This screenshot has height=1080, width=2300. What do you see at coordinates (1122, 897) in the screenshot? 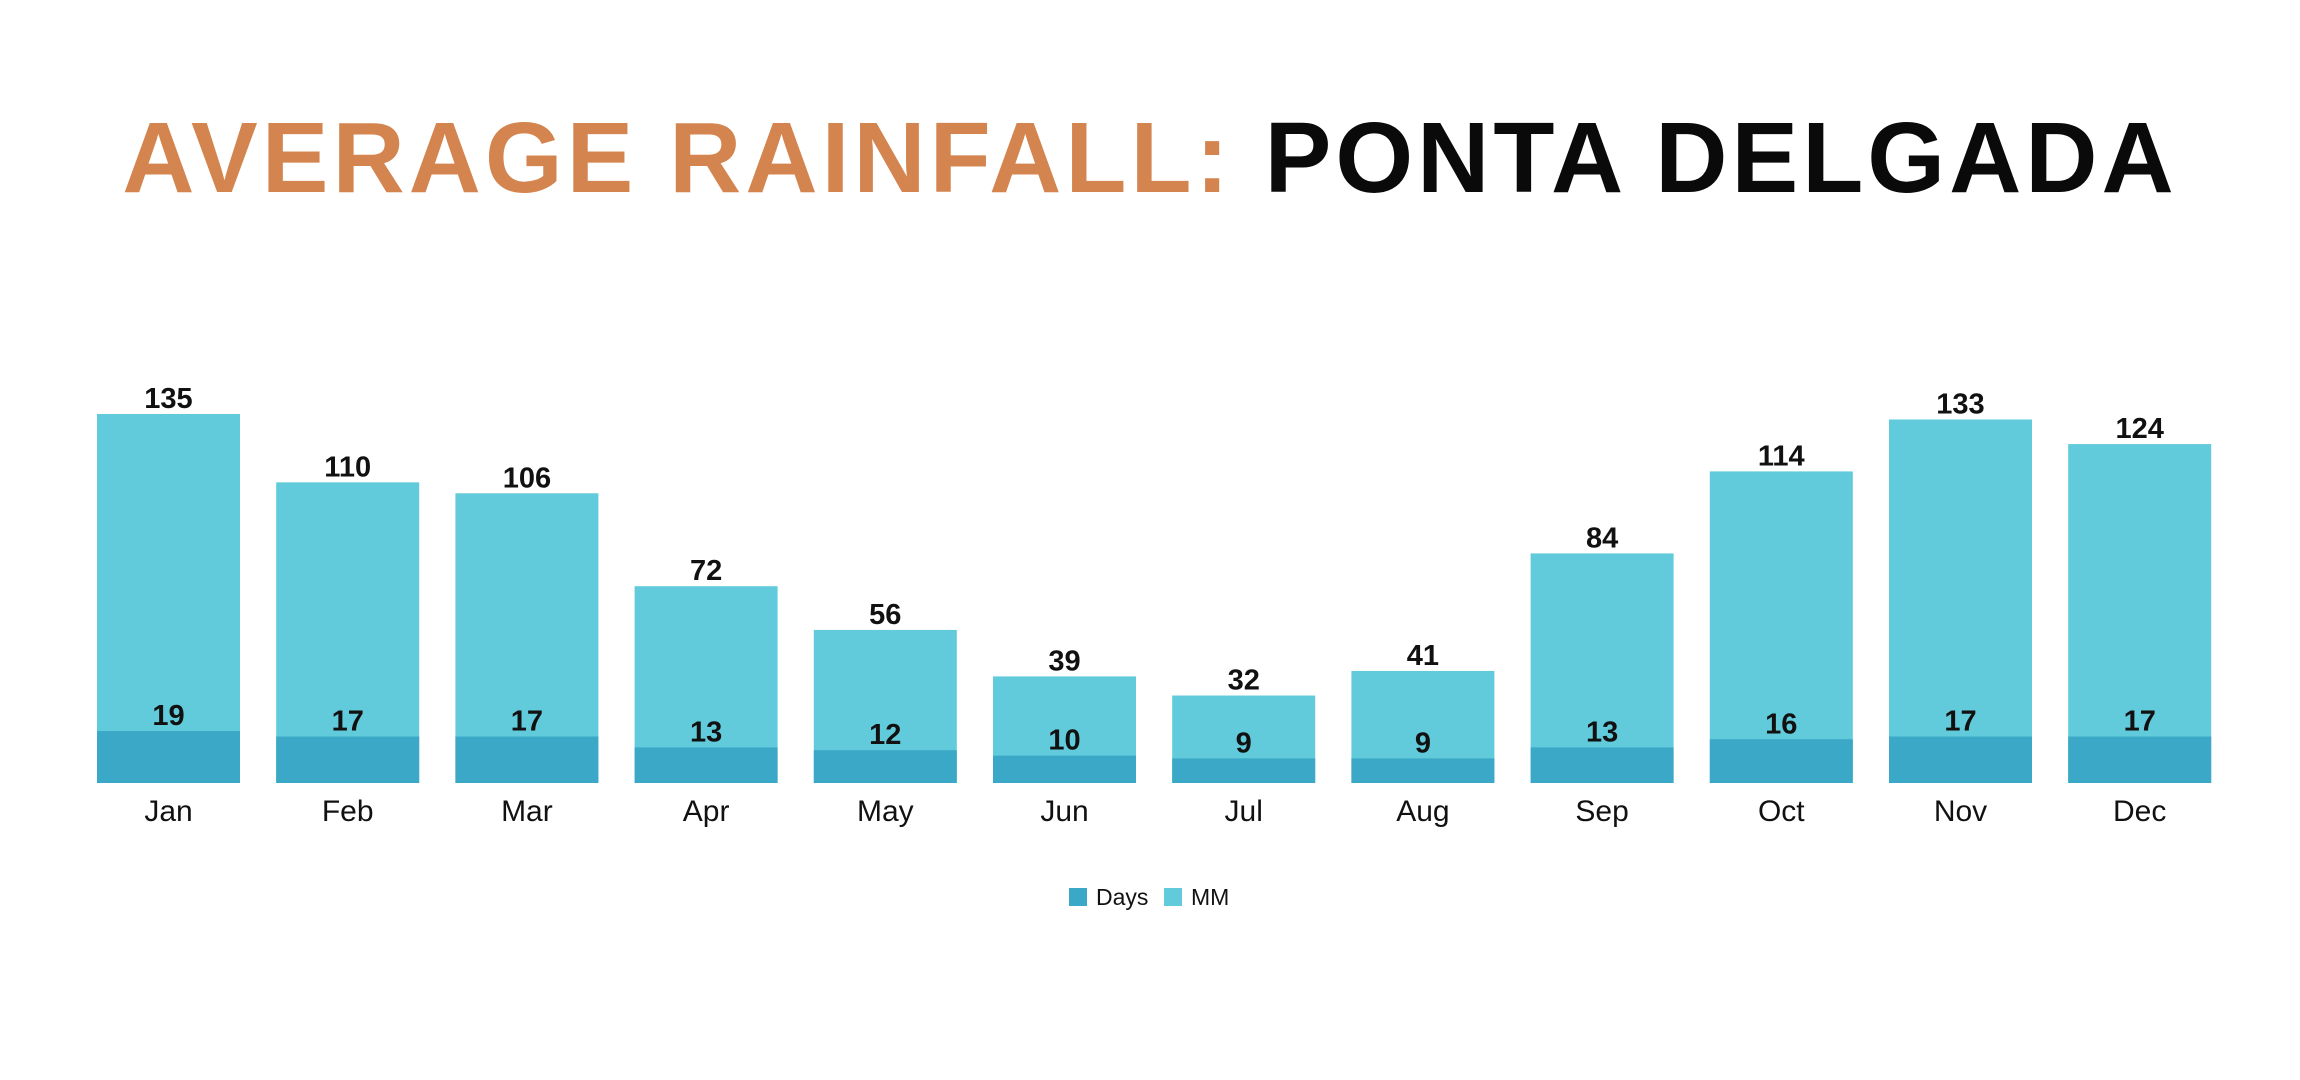
I see `legend-label: Days` at bounding box center [1122, 897].